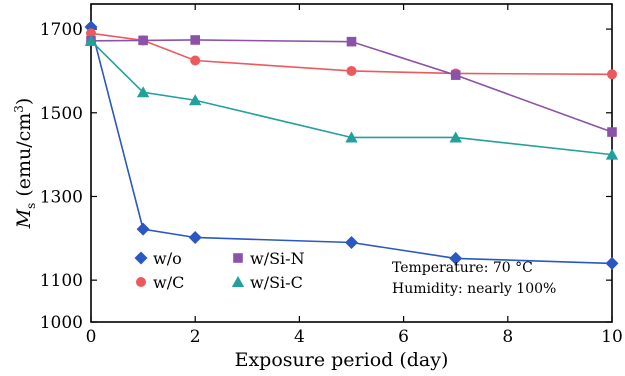  Describe the element at coordinates (462, 268) in the screenshot. I see `annotation-text: Temperature: 70 °C` at that location.